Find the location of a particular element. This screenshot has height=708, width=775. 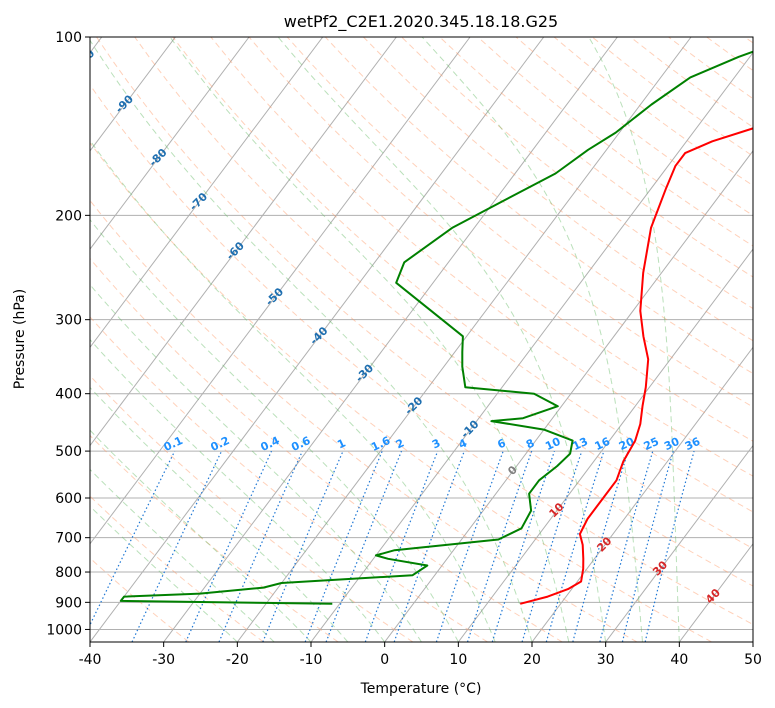

y-axis-label: Pressure (hPa) is located at coordinates (20, 339).